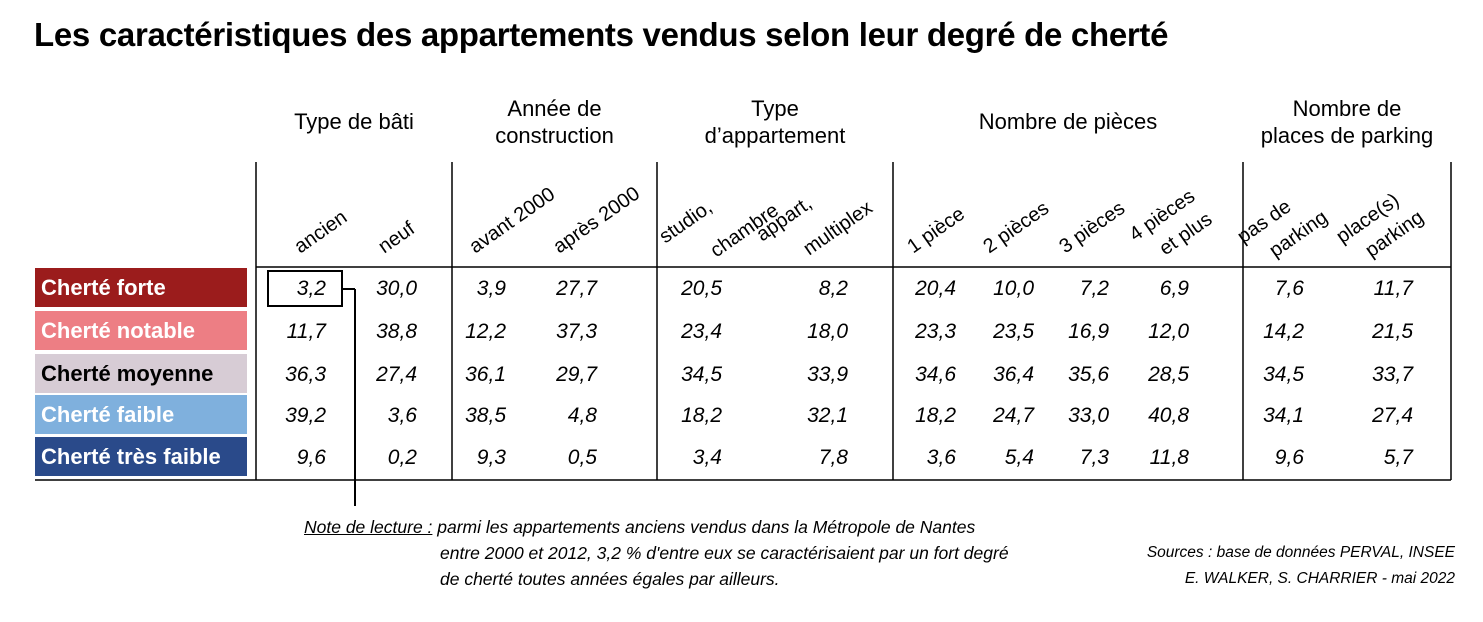 The width and height of the screenshot is (1483, 622). What do you see at coordinates (1319, 578) in the screenshot?
I see `sources-credit: E. WALKER, S. CHARRIER - mai 2022` at bounding box center [1319, 578].